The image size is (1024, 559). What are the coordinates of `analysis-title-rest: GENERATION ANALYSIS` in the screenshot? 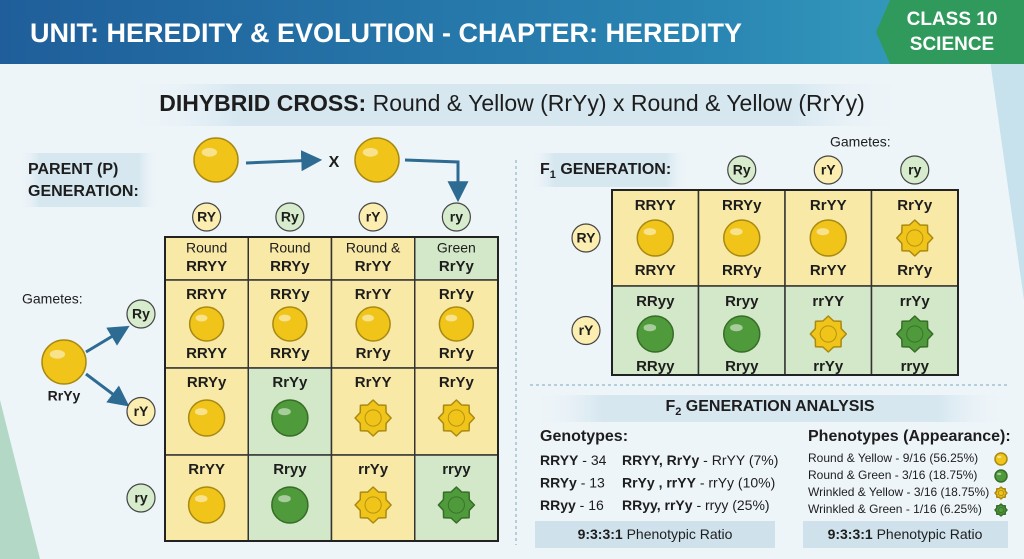 It's located at (778, 406).